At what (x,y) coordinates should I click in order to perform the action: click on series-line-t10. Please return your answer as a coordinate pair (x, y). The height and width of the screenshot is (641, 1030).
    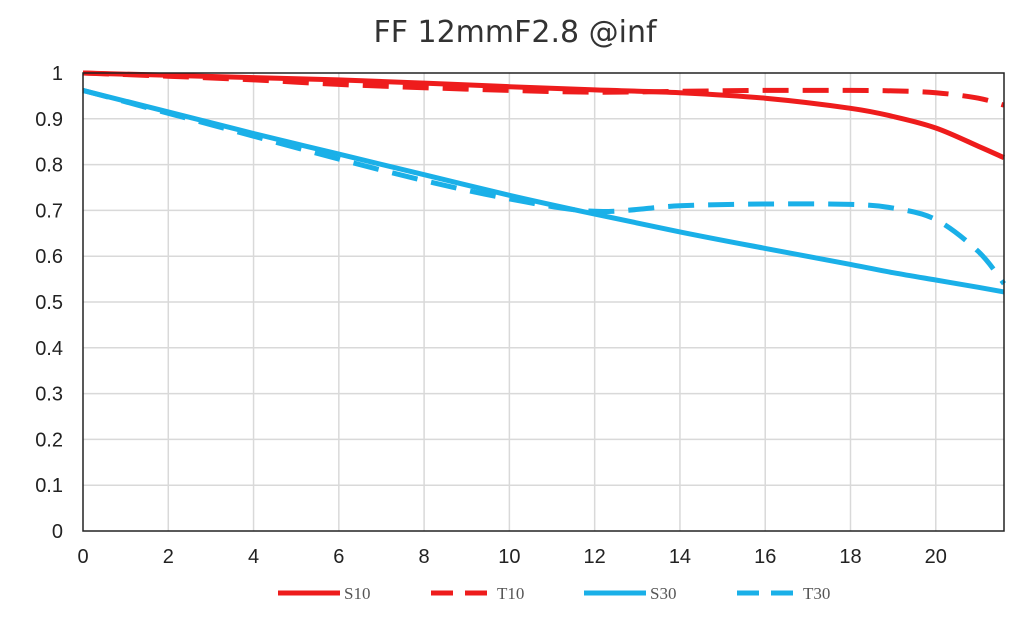
    Looking at the image, I should click on (543, 89).